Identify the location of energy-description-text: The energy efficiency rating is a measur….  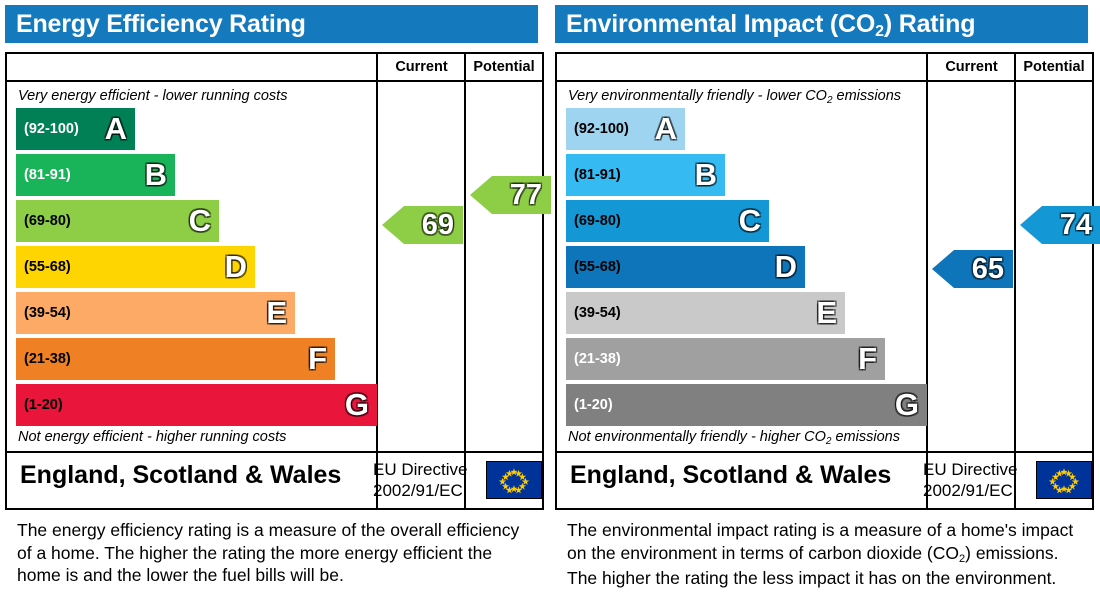
(268, 552).